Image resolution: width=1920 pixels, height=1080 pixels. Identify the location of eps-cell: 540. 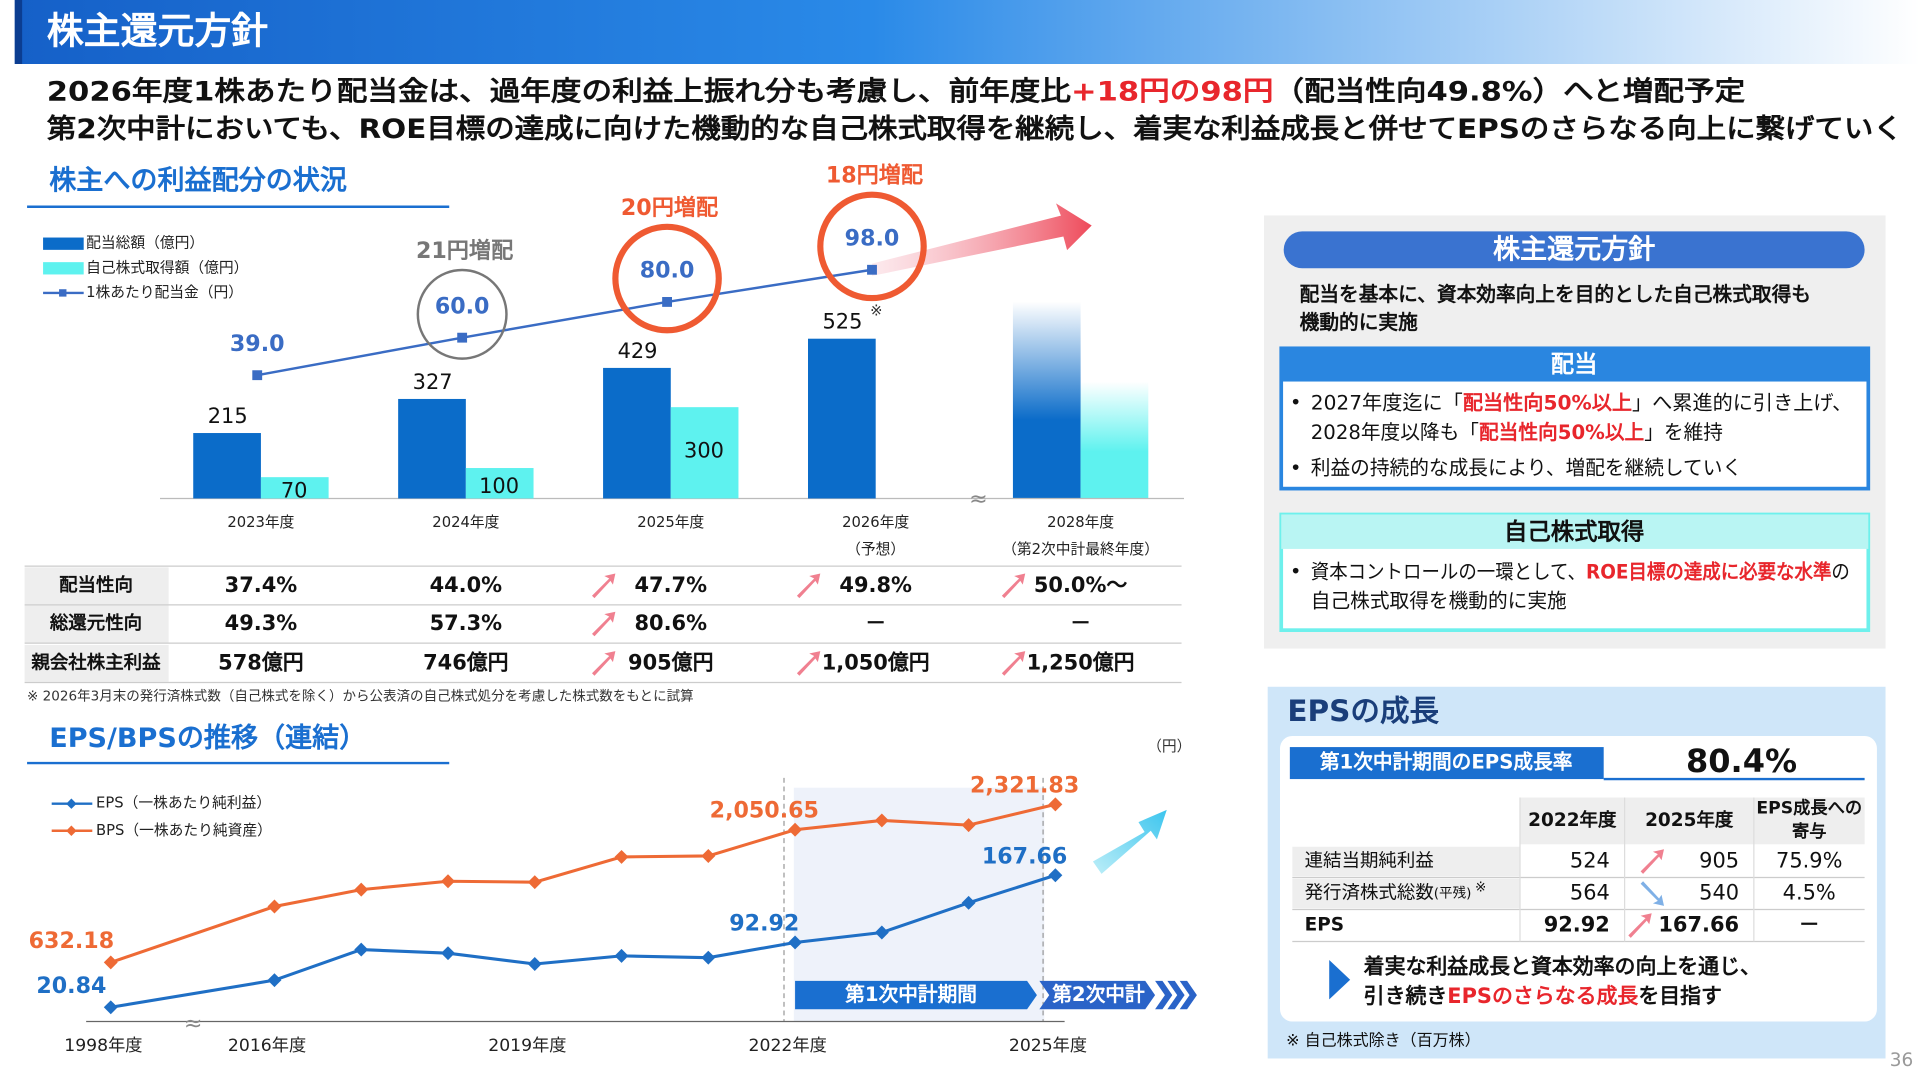
(1719, 893).